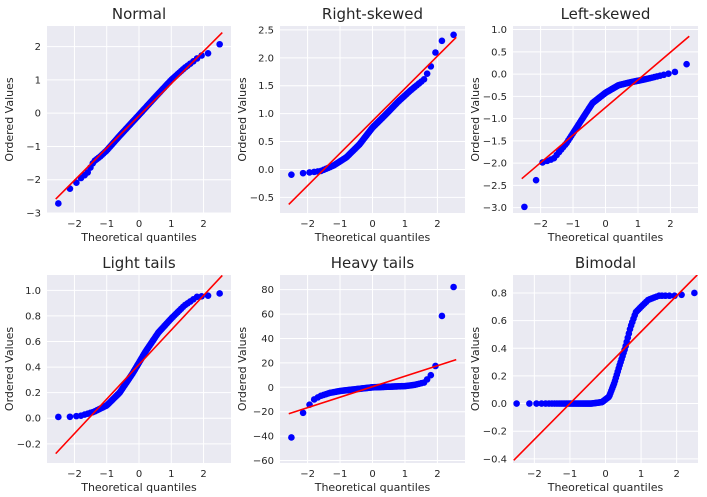 The height and width of the screenshot is (497, 707). Describe the element at coordinates (263, 461) in the screenshot. I see `y-tick-label: −60` at that location.